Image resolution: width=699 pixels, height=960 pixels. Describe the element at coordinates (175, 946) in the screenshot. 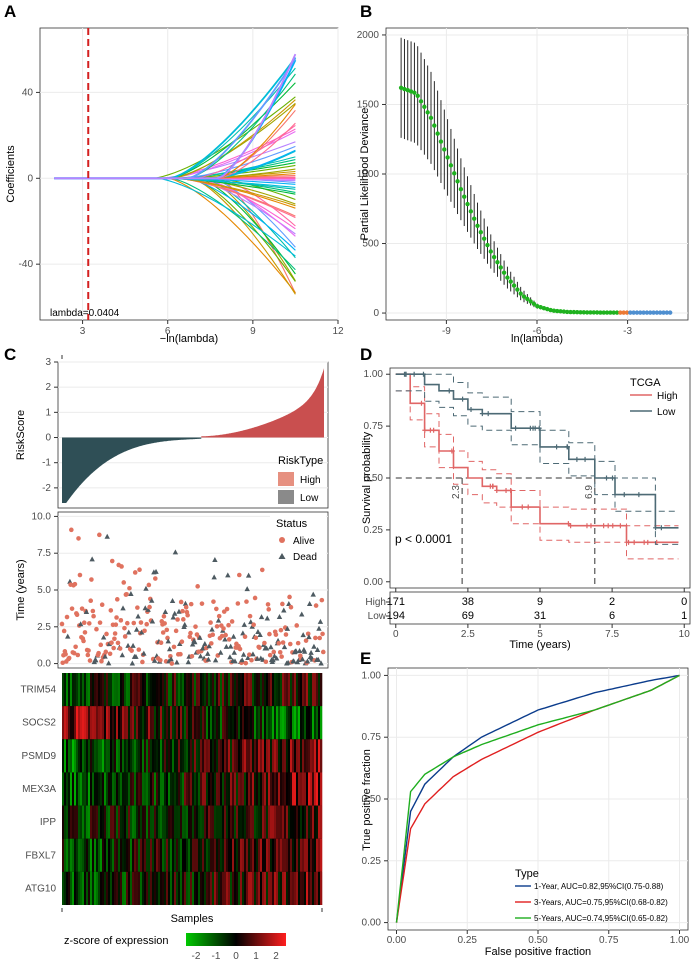

I see `colorbar: z-score of expression -2 -1 0 1 2` at that location.